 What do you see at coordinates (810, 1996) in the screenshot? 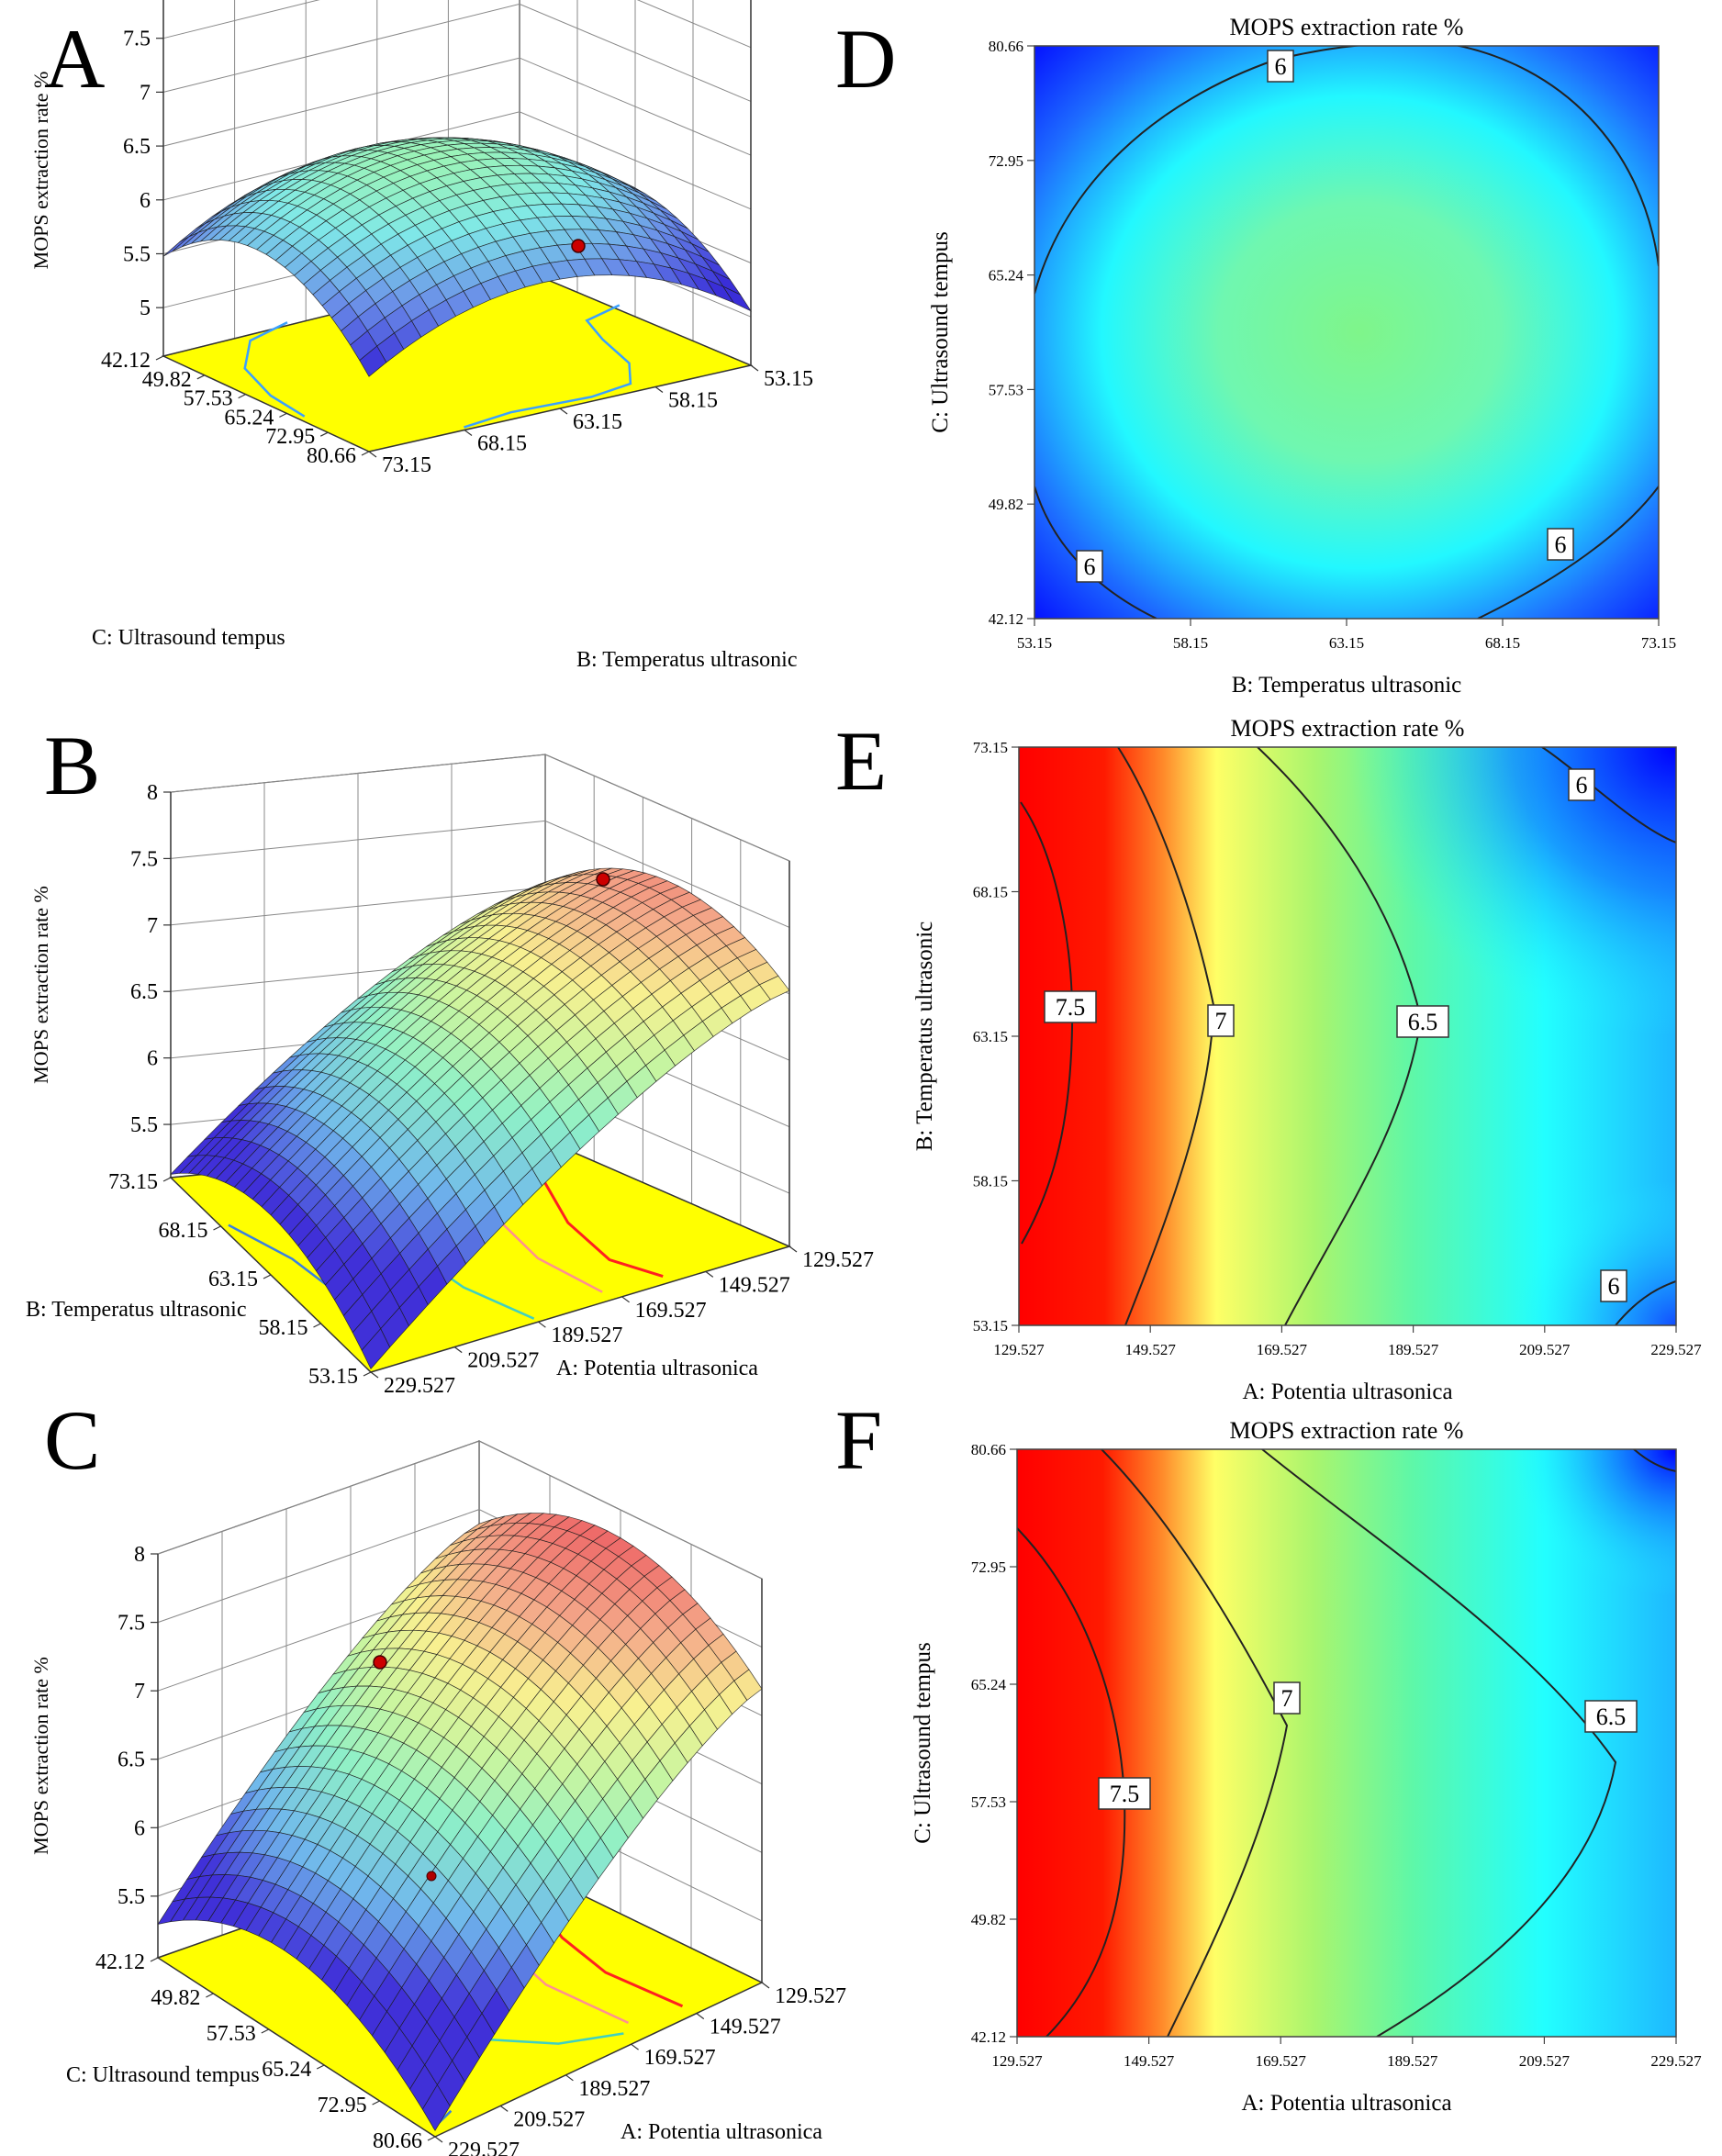
I see `x-tick-label: 129.527` at bounding box center [810, 1996].